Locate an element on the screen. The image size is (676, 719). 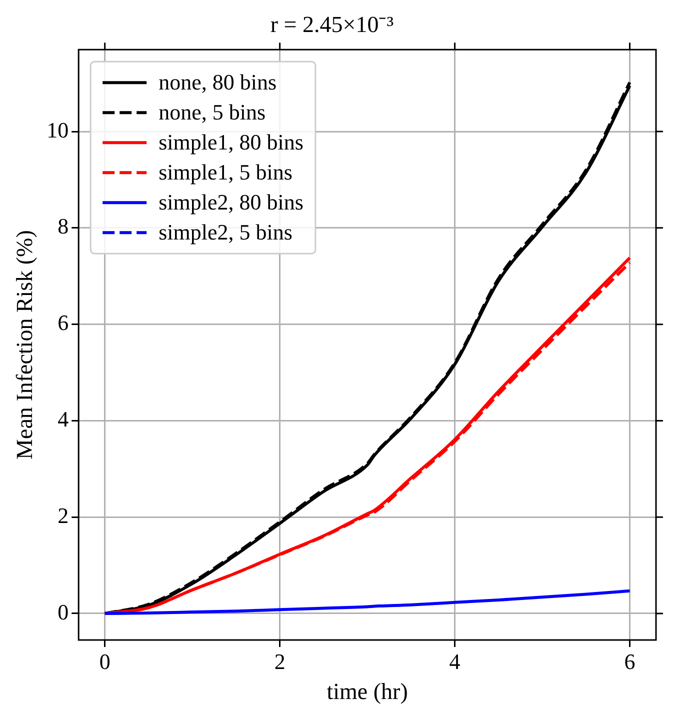
y-axis-title: Mean Infection Risk (%) is located at coordinates (24, 345).